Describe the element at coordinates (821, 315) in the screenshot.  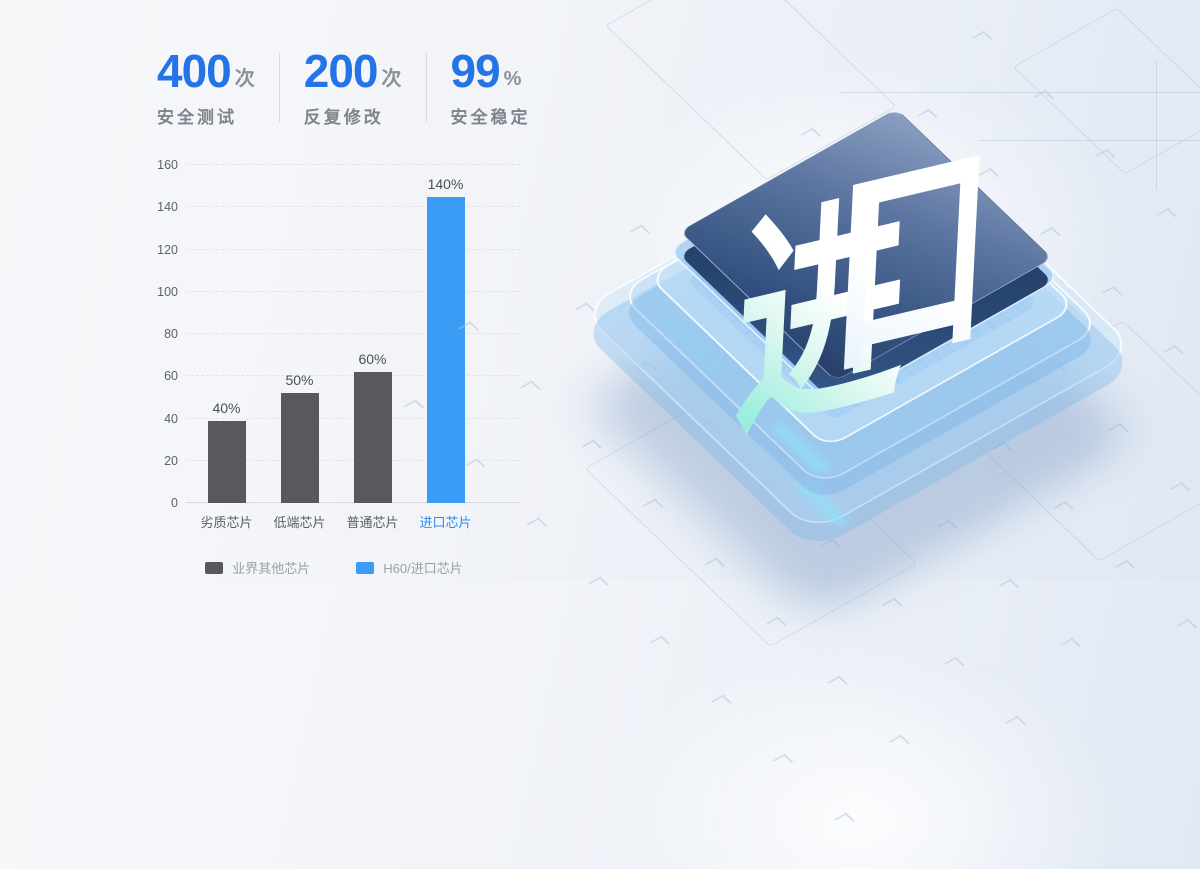
I see `chip-label-char: 进` at that location.